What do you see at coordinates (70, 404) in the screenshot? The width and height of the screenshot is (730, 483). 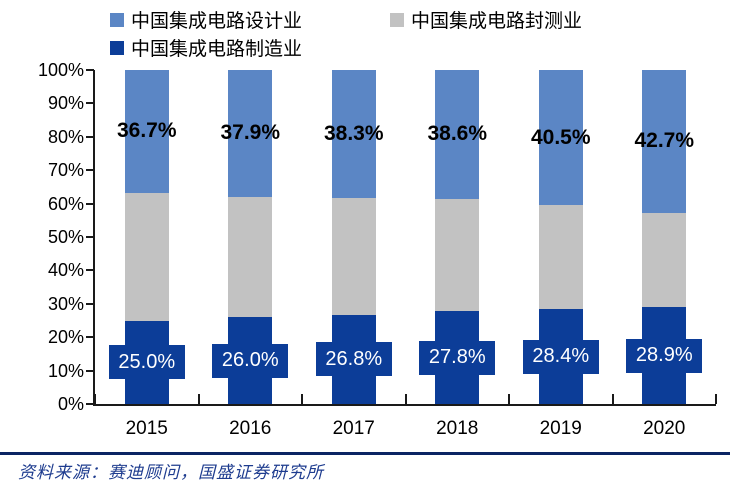 I see `y-tick-label: 0%` at bounding box center [70, 404].